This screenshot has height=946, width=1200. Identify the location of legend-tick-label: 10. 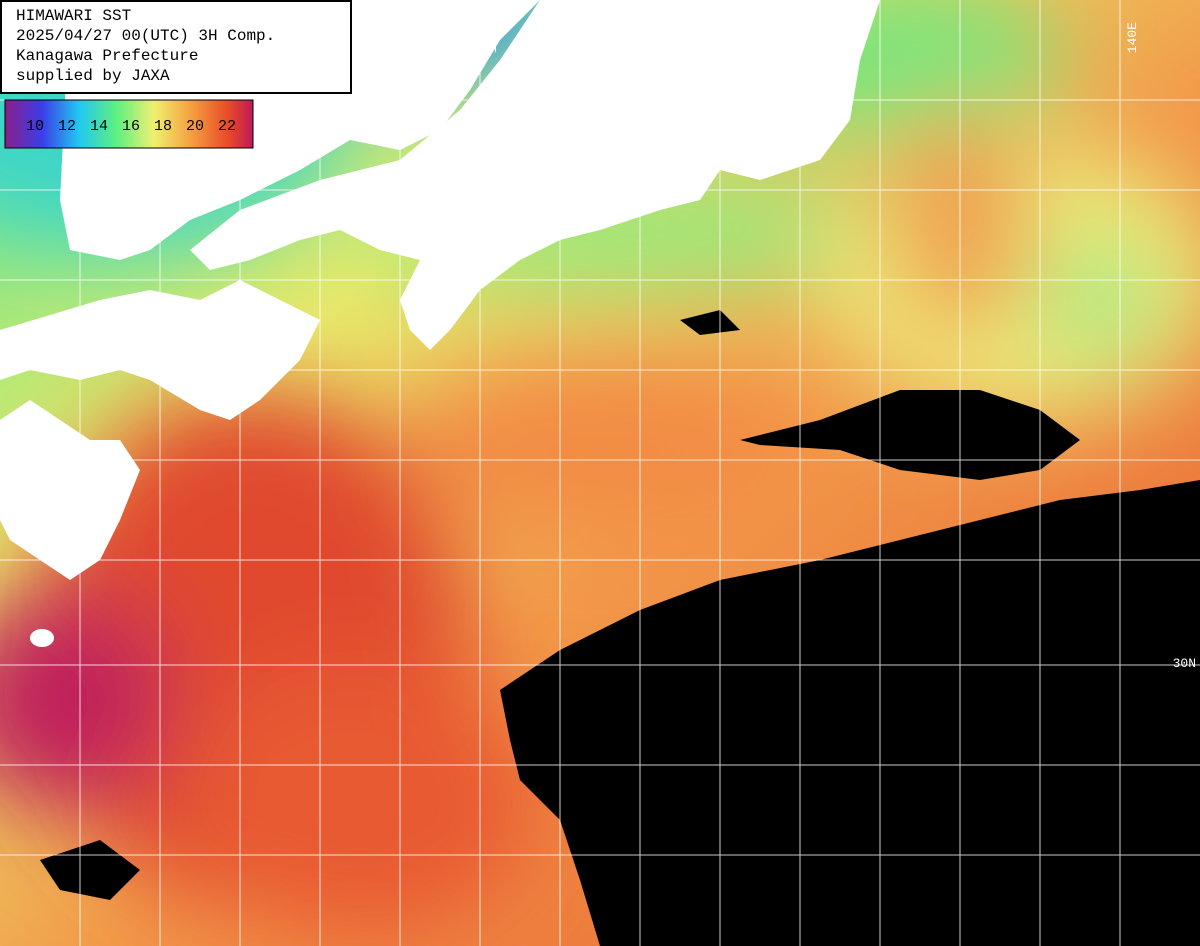
(35, 126).